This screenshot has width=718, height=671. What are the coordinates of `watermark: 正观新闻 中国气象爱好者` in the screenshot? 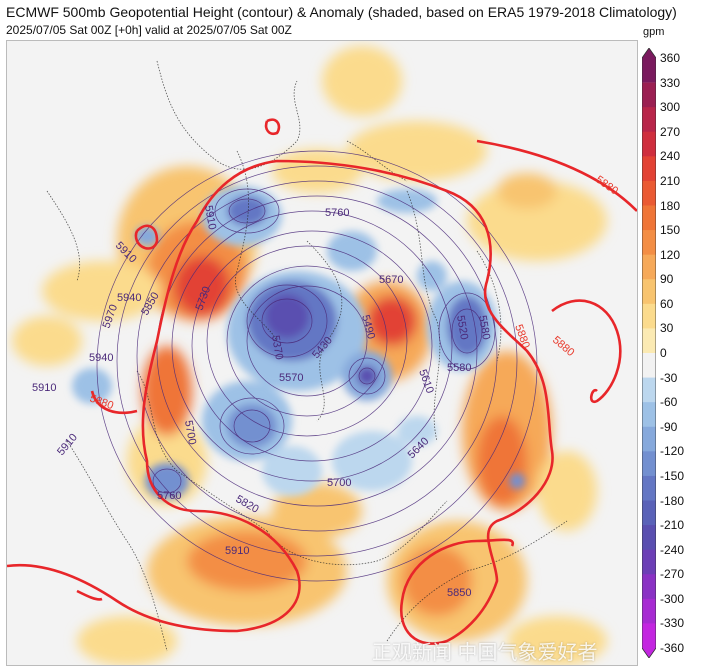 It's located at (485, 653).